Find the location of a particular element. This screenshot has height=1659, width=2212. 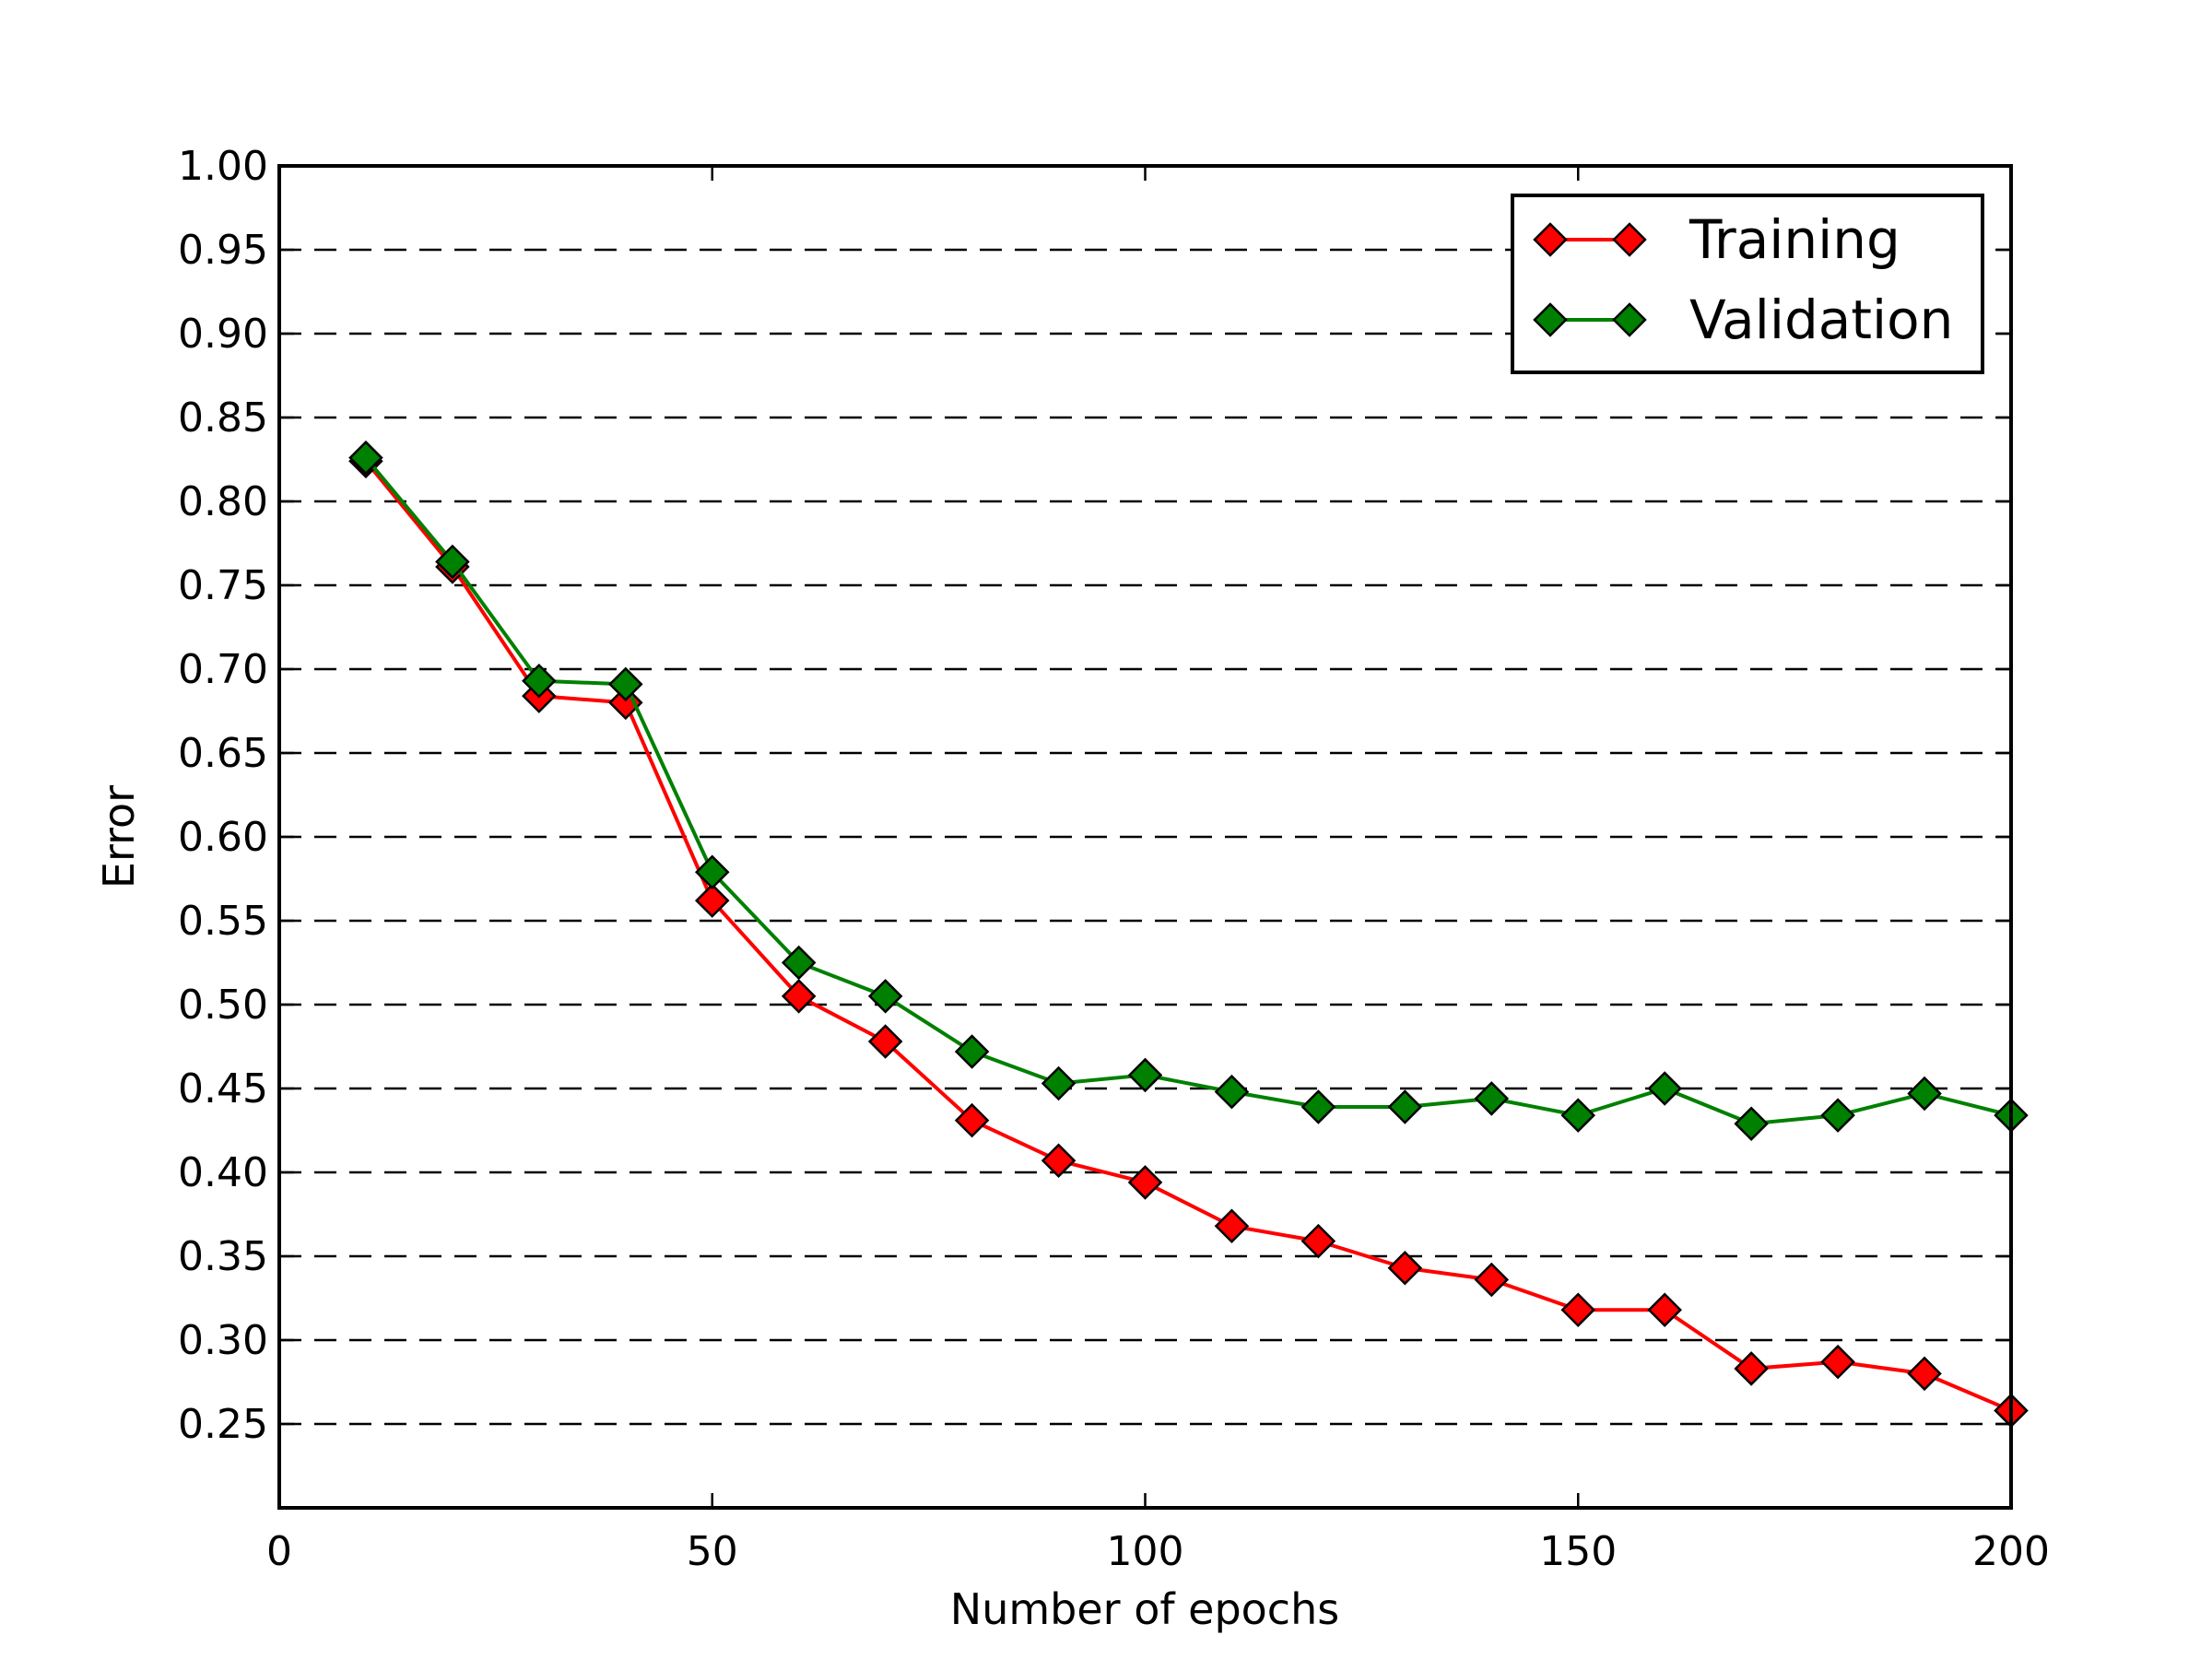

legend-marker-validation-left is located at coordinates (1550, 319).